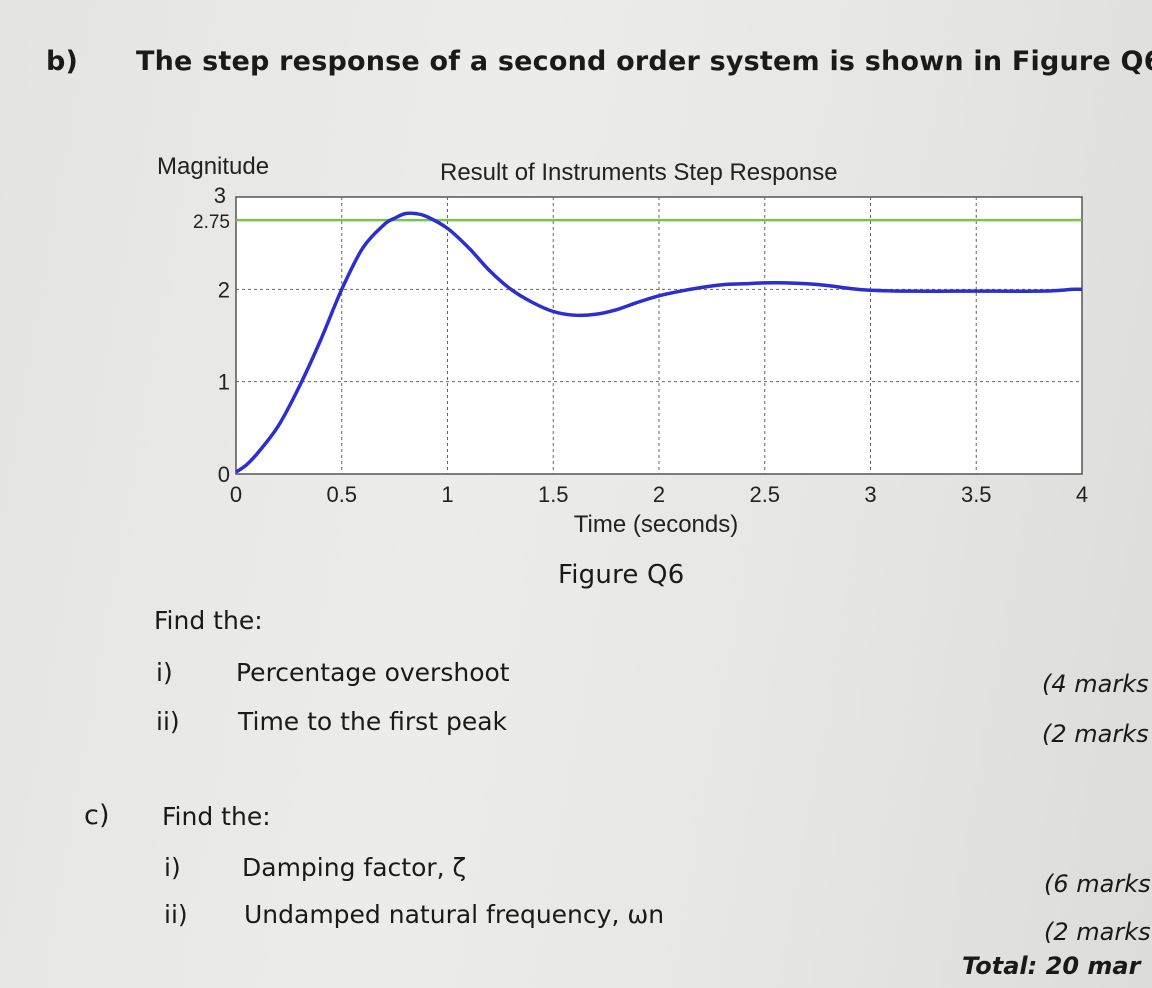 The image size is (1152, 988). Describe the element at coordinates (659, 494) in the screenshot. I see `x-tick-label: 2` at that location.